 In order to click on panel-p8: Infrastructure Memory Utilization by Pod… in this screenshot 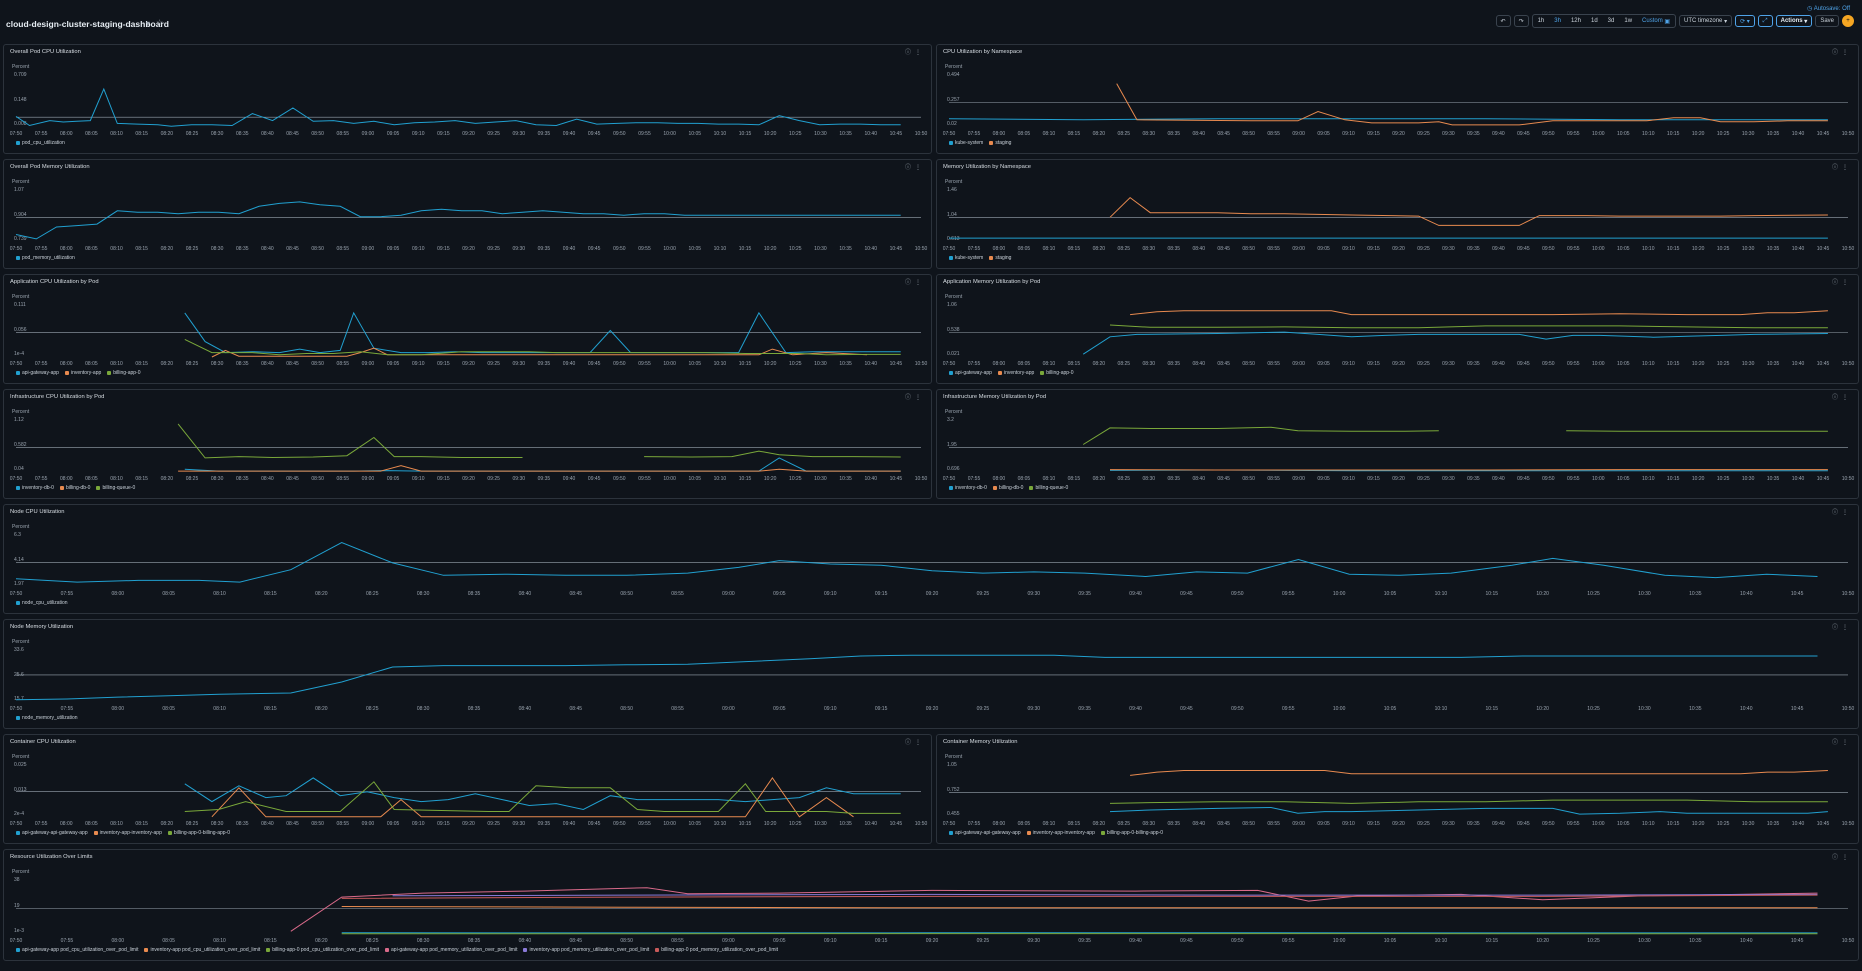, I will do `click(1397, 444)`.